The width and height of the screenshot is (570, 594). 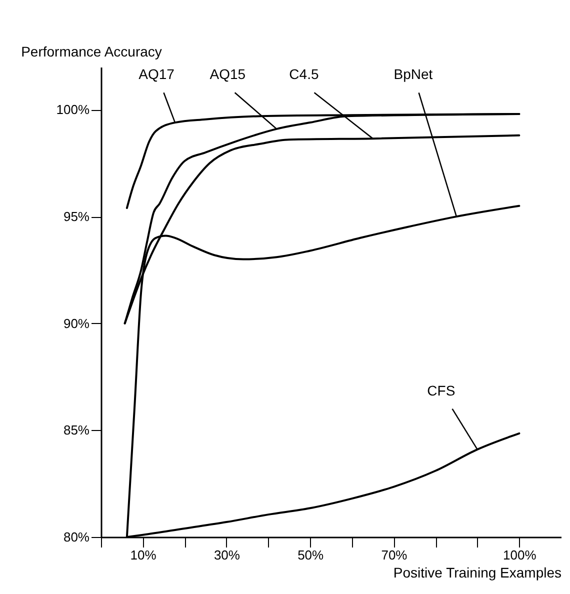 What do you see at coordinates (143, 555) in the screenshot?
I see `x-tick-label: 10%` at bounding box center [143, 555].